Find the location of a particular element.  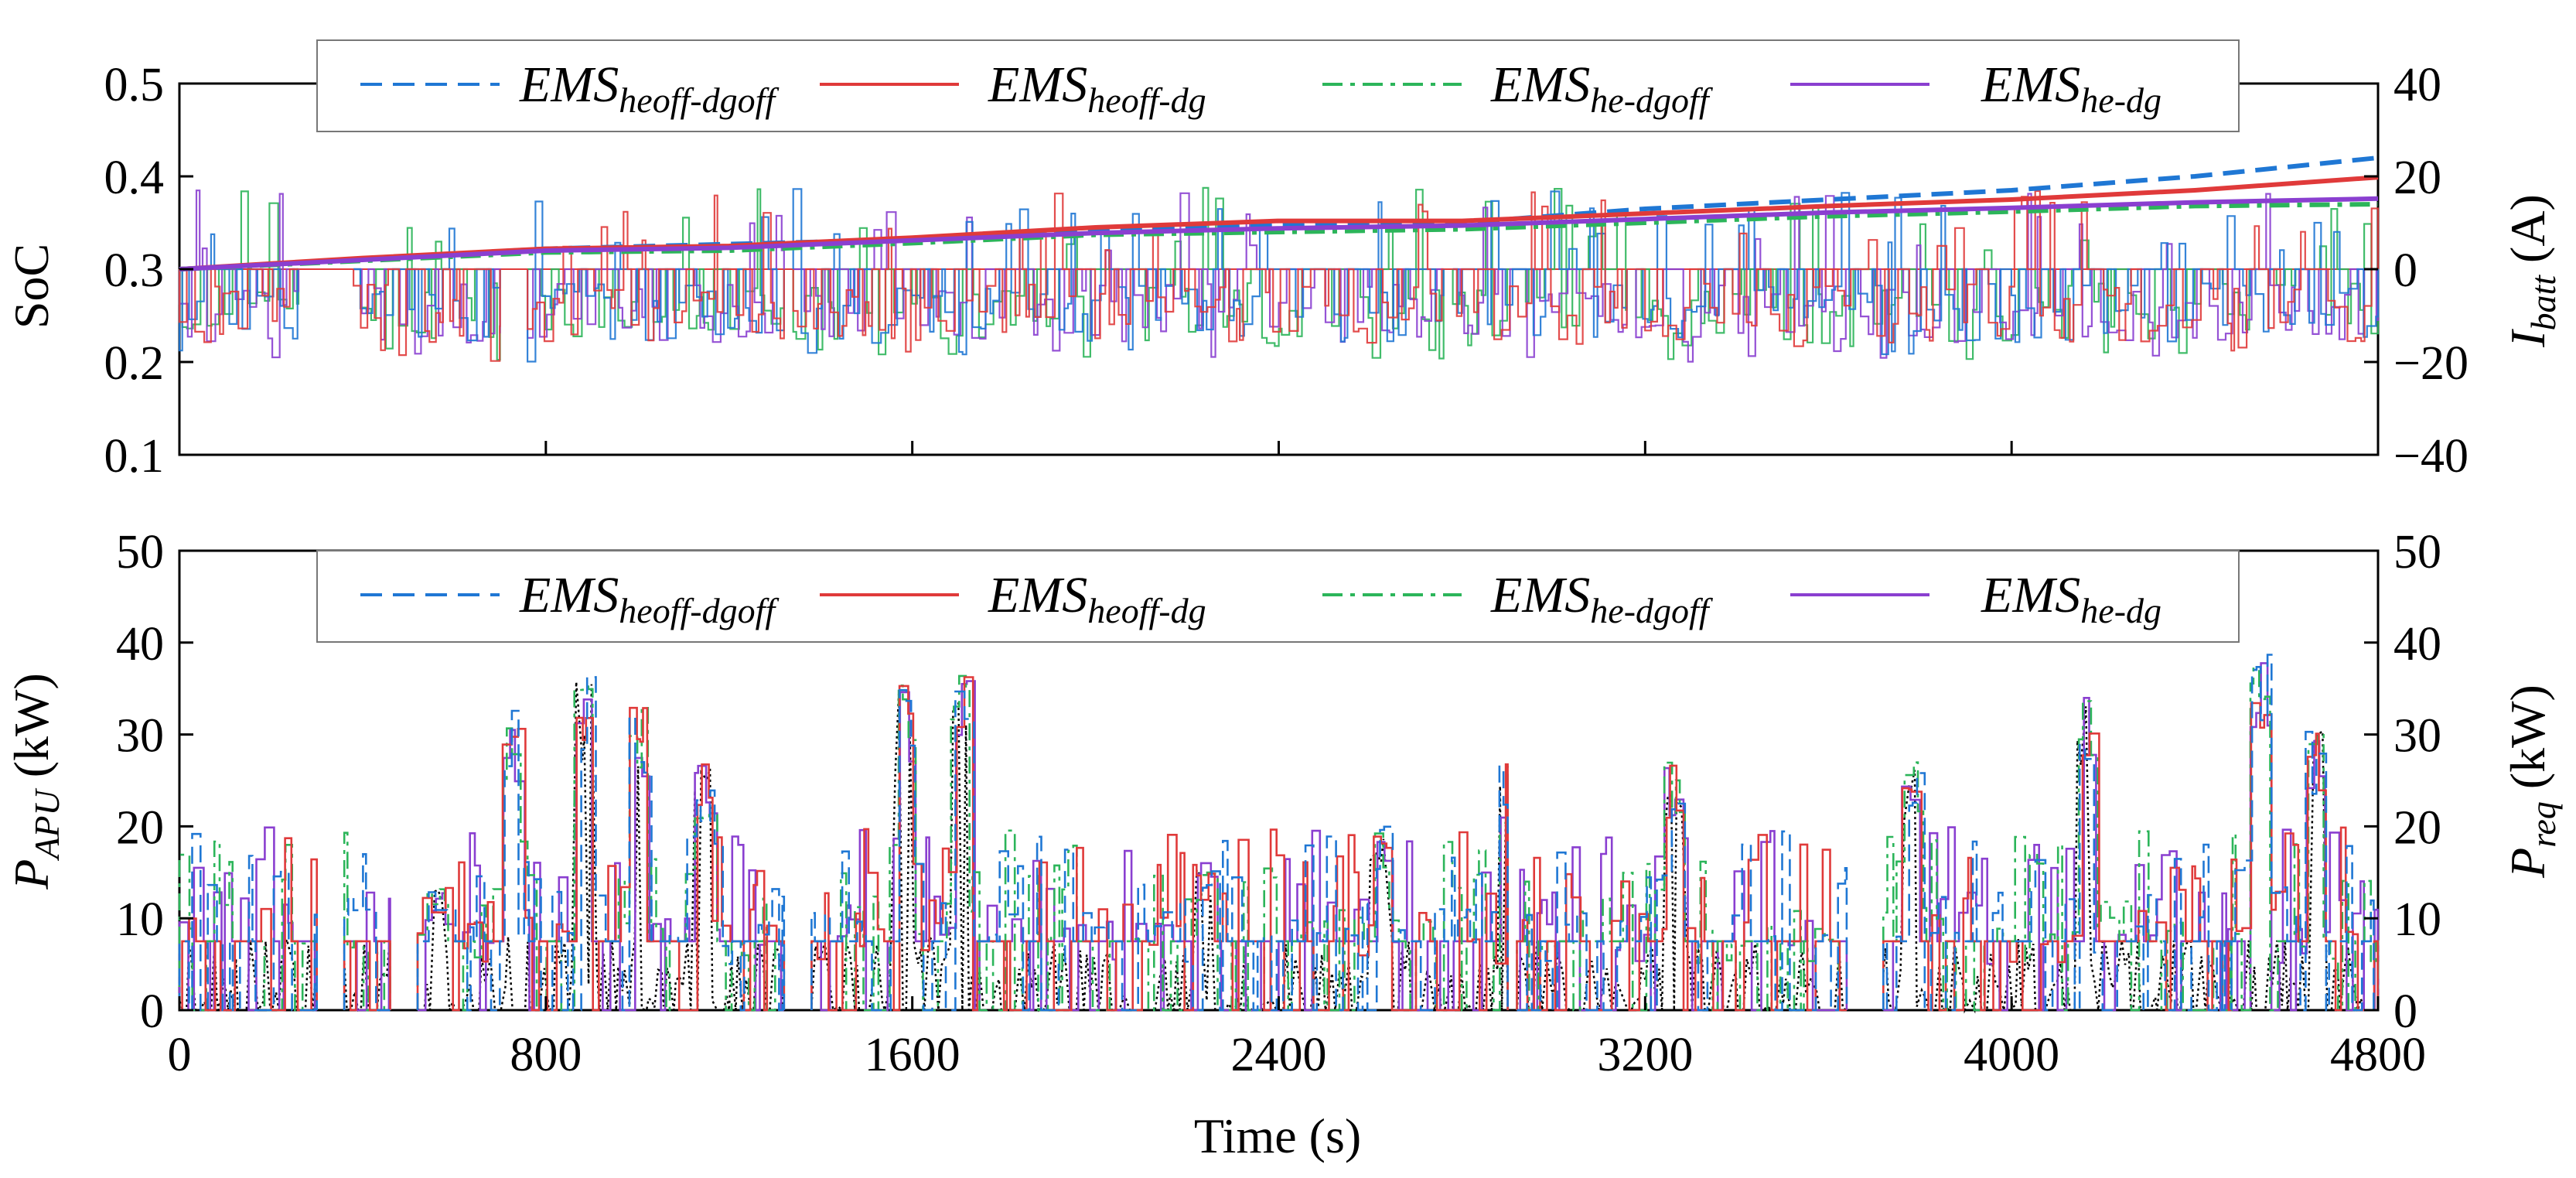

soc-ticks: 0.1 0.2 0.3 0.4 0.5 is located at coordinates (148, 271).